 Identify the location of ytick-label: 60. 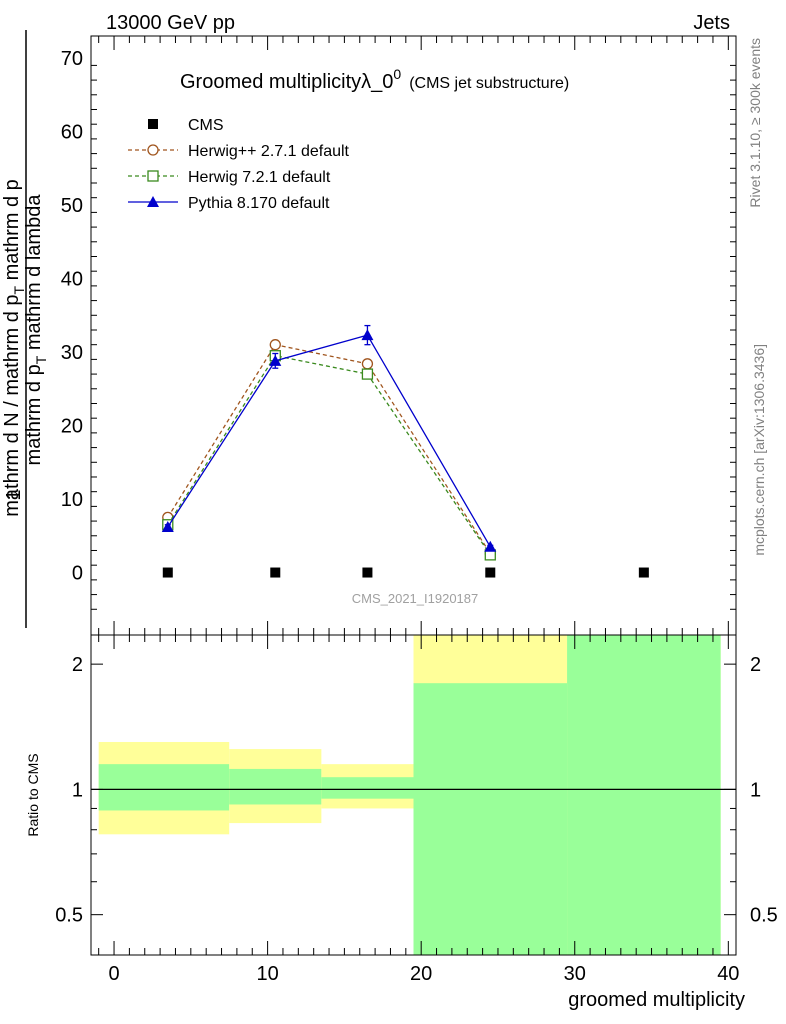
(72, 133).